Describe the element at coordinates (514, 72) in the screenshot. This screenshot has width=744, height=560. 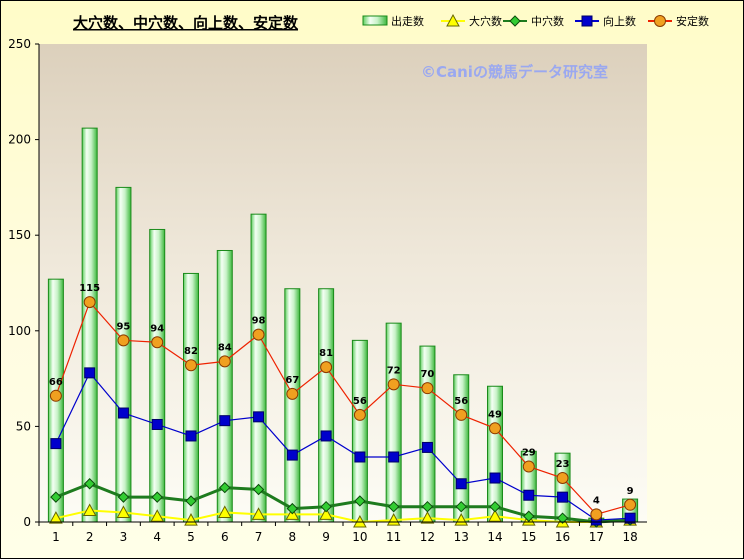
I see `watermark: ©Caniの競馬データ研究室` at that location.